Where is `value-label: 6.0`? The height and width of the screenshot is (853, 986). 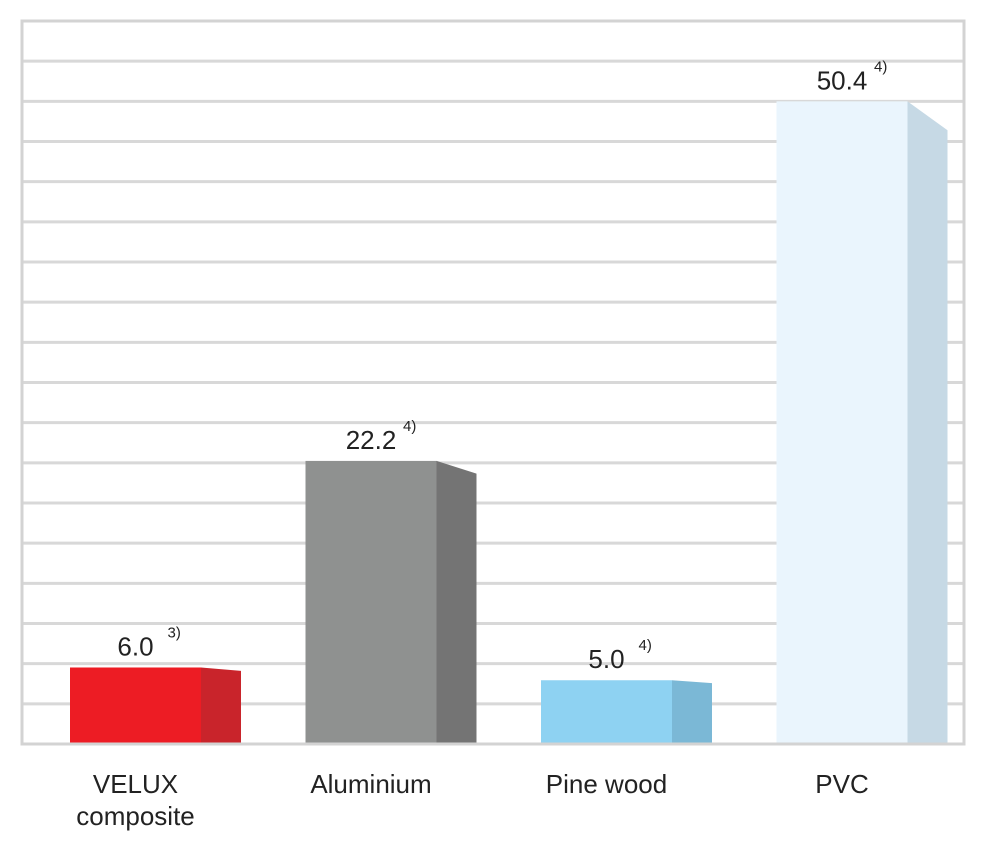
value-label: 6.0 is located at coordinates (135, 646).